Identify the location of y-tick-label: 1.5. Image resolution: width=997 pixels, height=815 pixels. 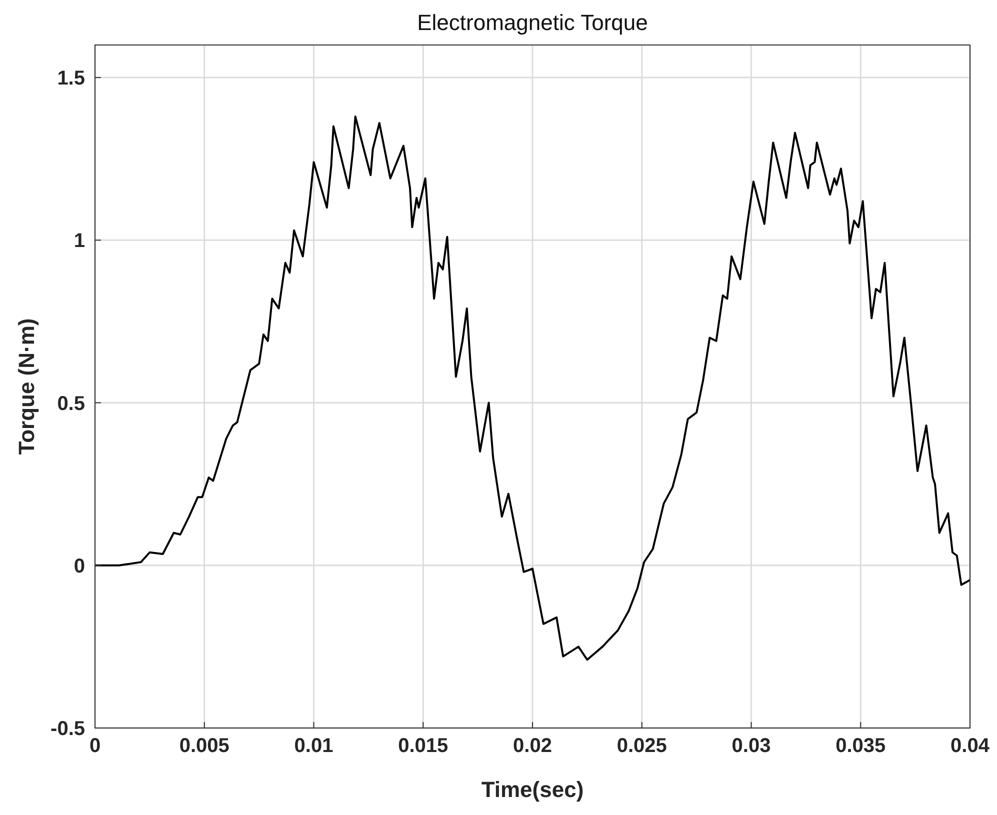
(71, 79).